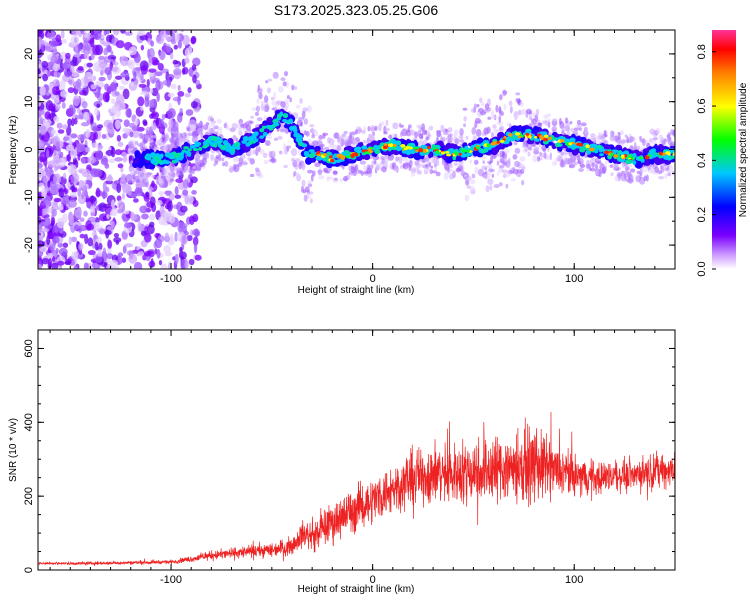 The image size is (750, 600). I want to click on spectrogram-y-tick-label: -10, so click(29, 197).